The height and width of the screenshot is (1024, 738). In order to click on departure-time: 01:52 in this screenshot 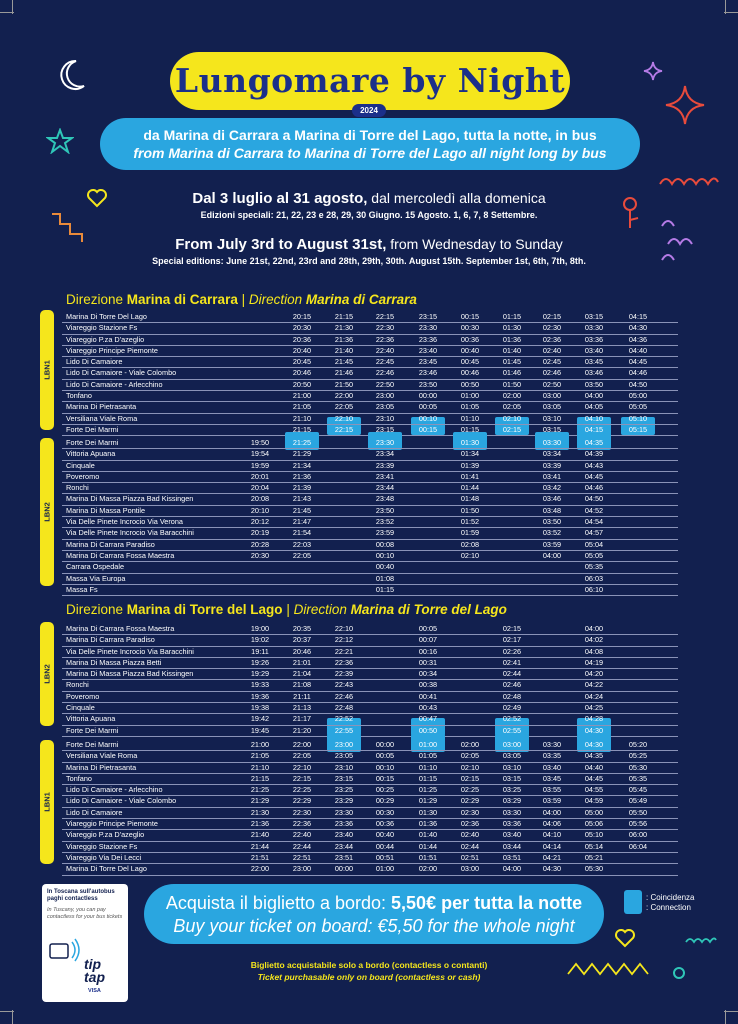, I will do `click(470, 522)`.